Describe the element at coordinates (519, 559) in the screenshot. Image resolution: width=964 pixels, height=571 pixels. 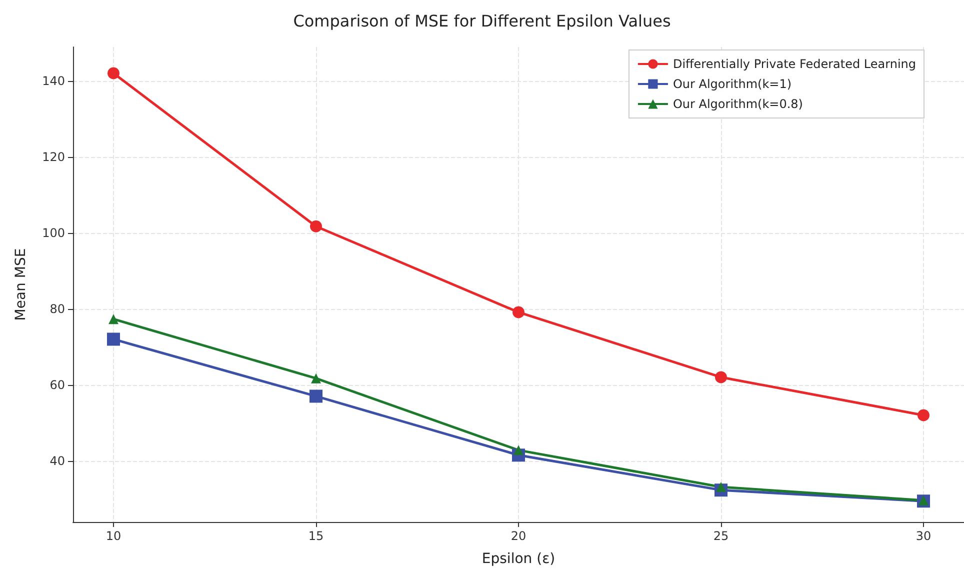
I see `x-axis-title: Epsilon (ε)` at that location.